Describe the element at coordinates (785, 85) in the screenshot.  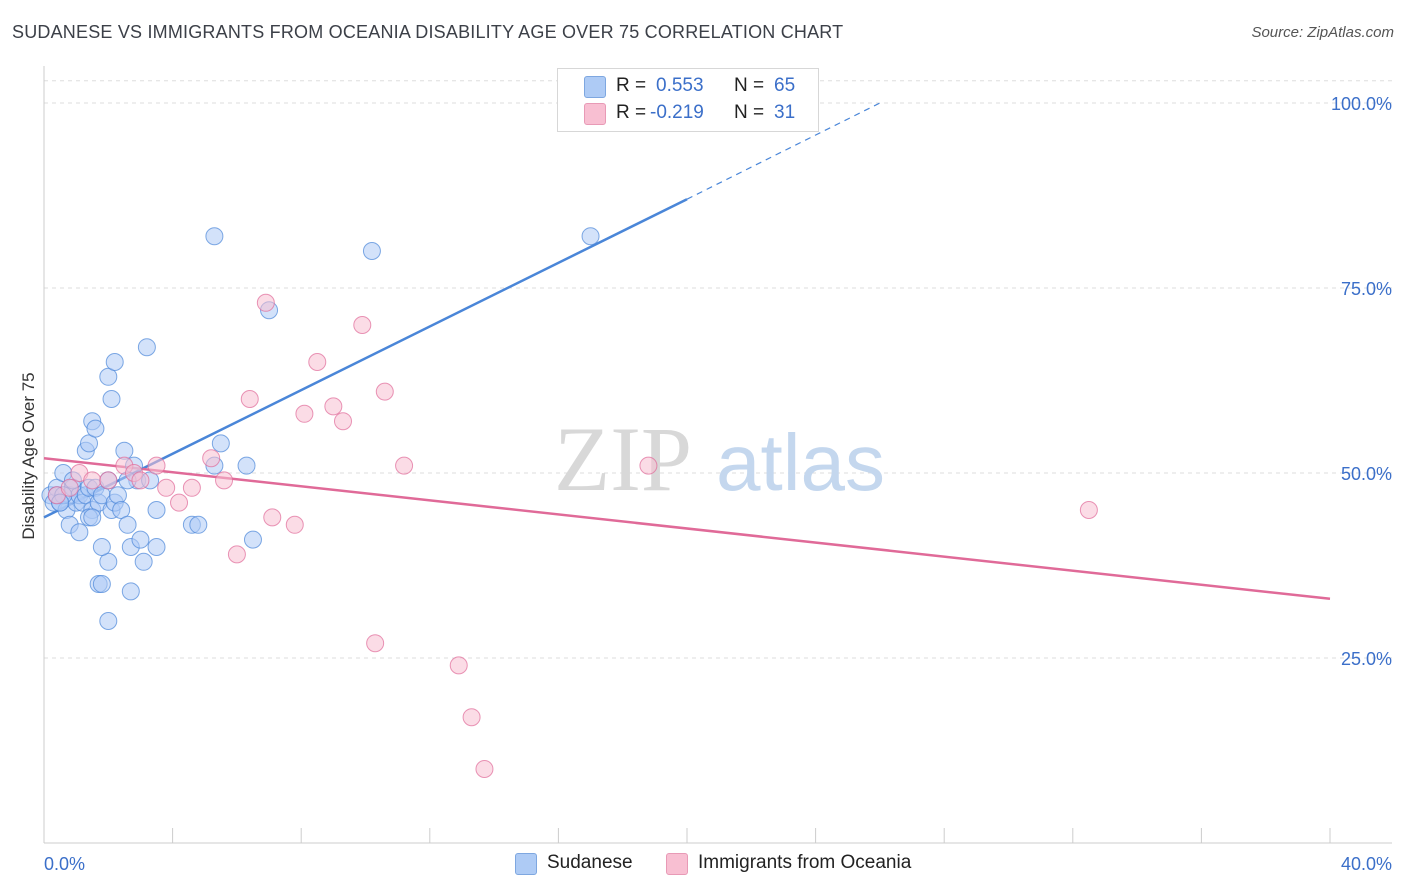
I see `legend-n-value: 65` at that location.